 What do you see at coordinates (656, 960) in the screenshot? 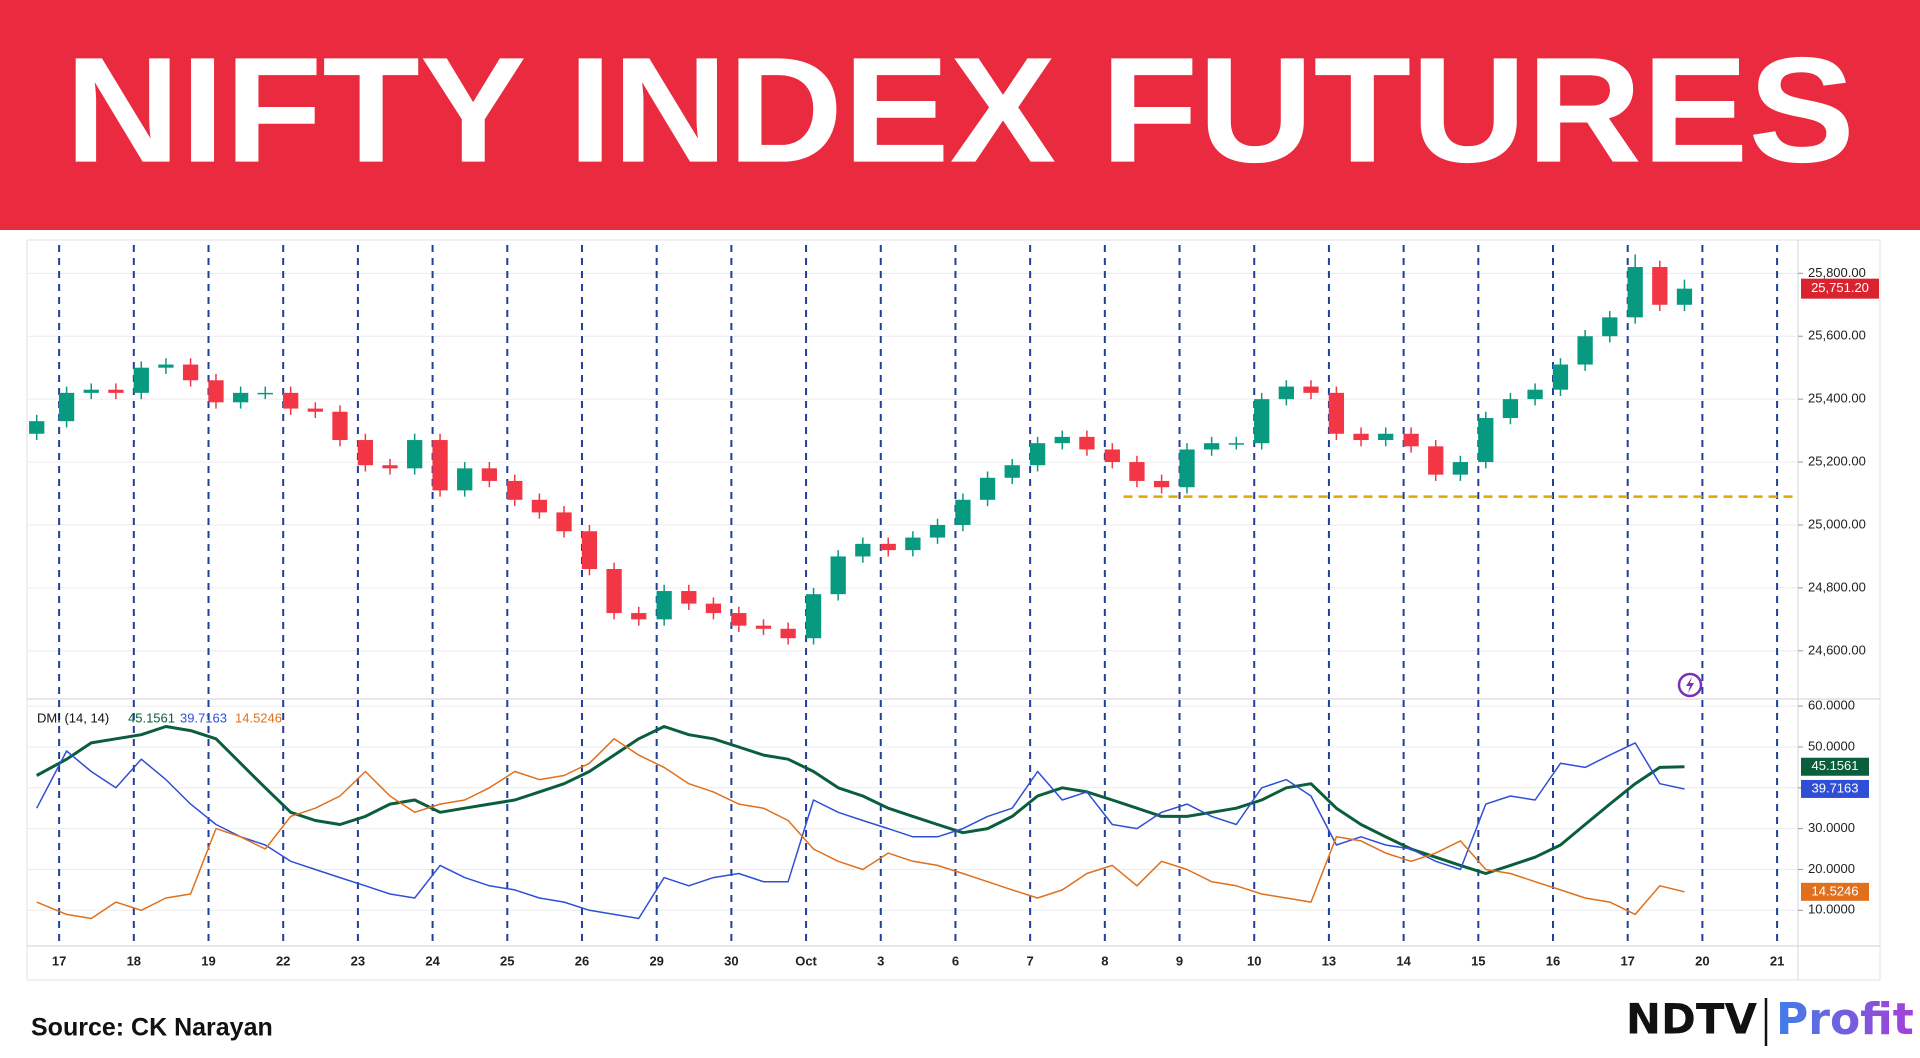
I see `x-tick-label: 29` at bounding box center [656, 960].